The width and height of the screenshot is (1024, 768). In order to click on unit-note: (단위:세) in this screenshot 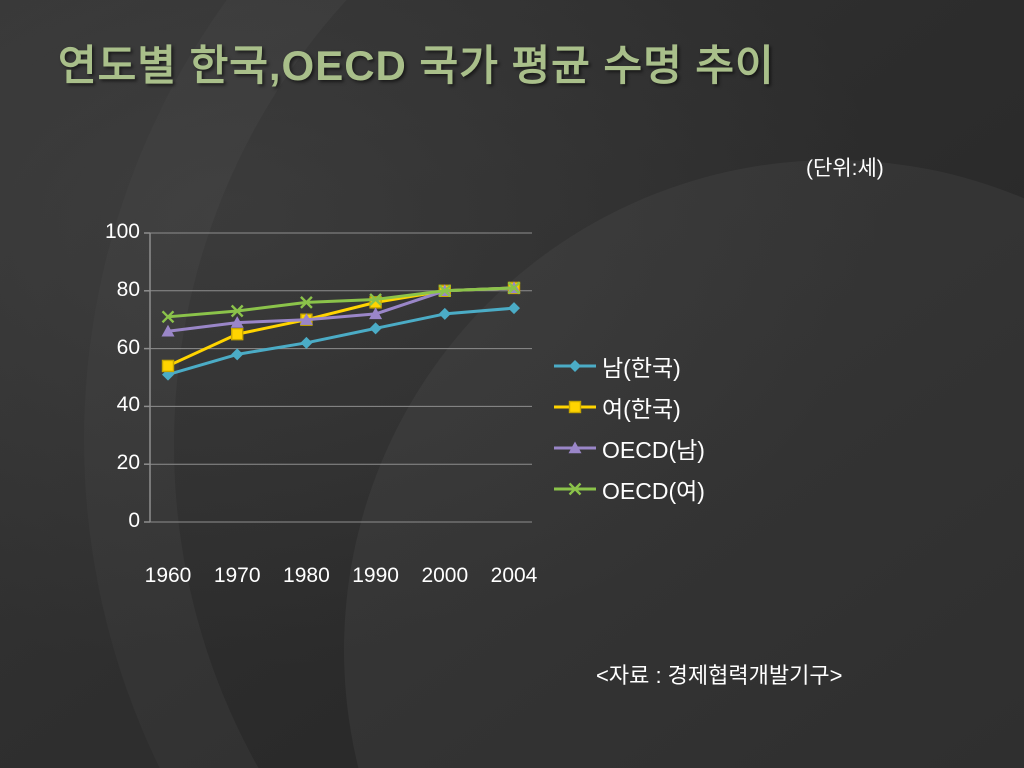, I will do `click(845, 168)`.